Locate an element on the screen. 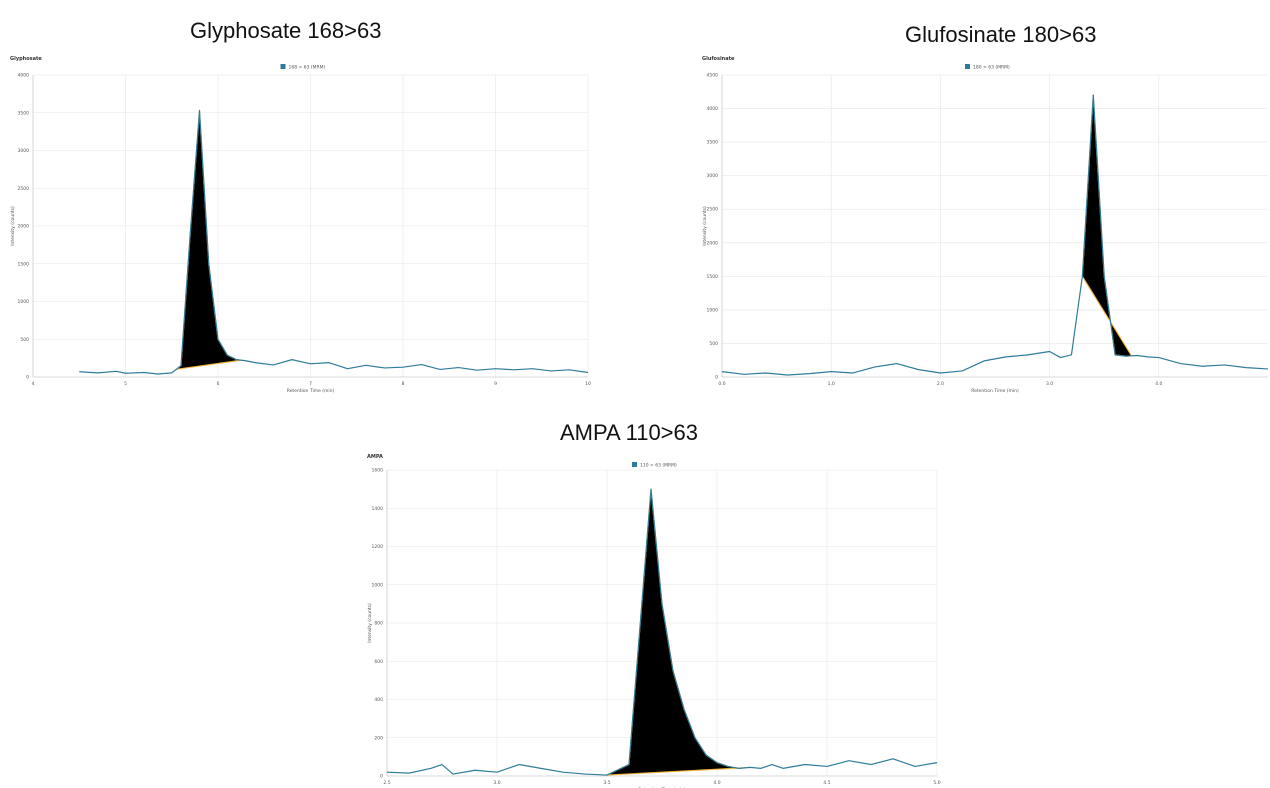  x-tick-label: 9 is located at coordinates (495, 384).